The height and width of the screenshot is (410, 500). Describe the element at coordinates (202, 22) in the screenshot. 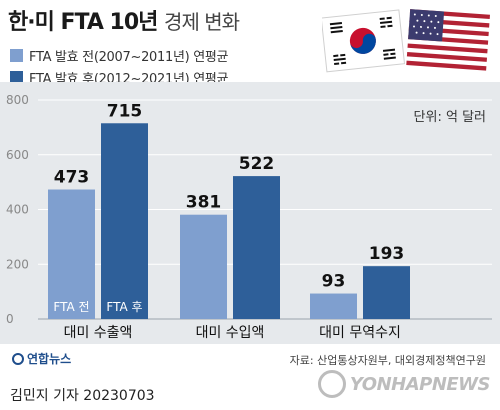

I see `chart-title-sub: 경제 변화` at that location.